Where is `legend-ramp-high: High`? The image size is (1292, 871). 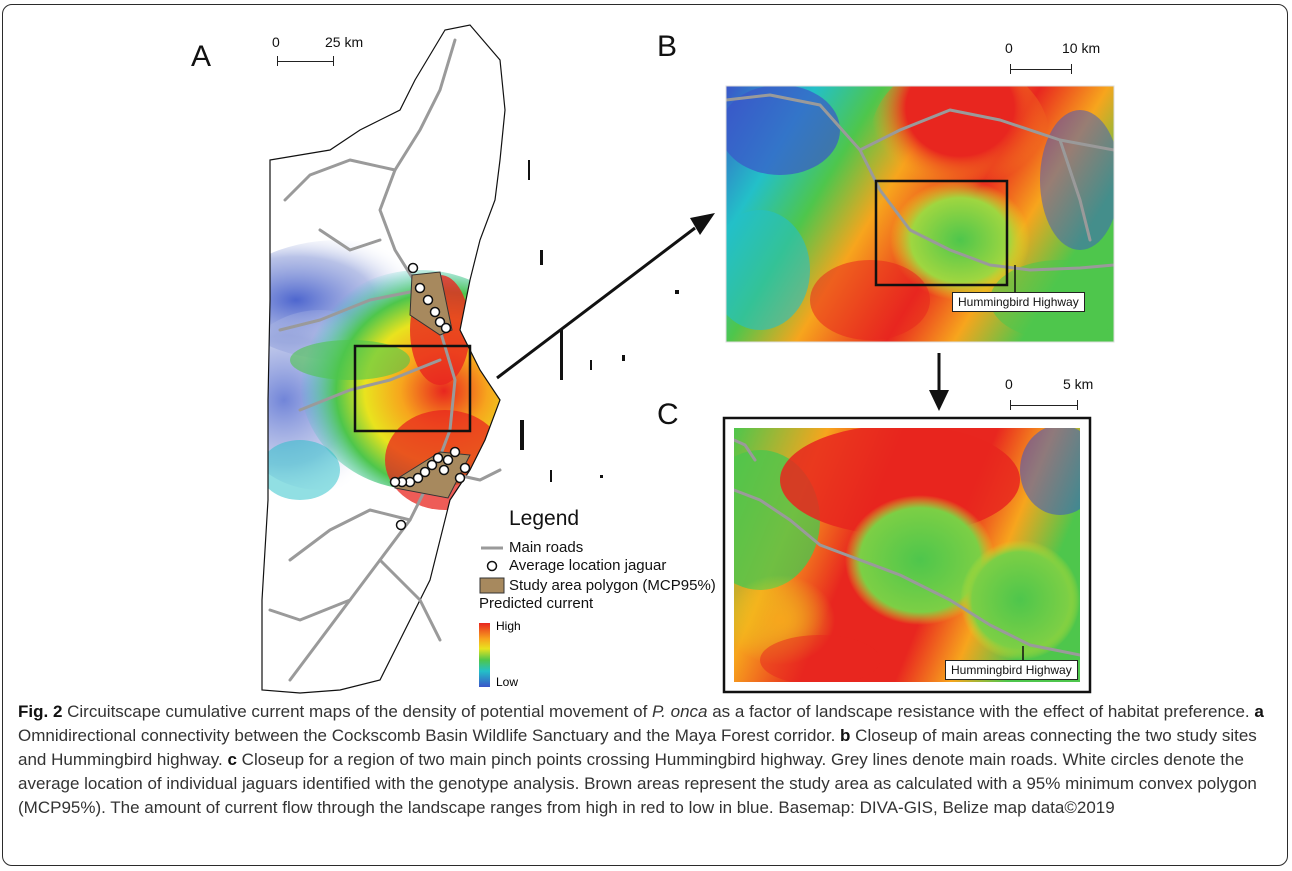 legend-ramp-high: High is located at coordinates (508, 626).